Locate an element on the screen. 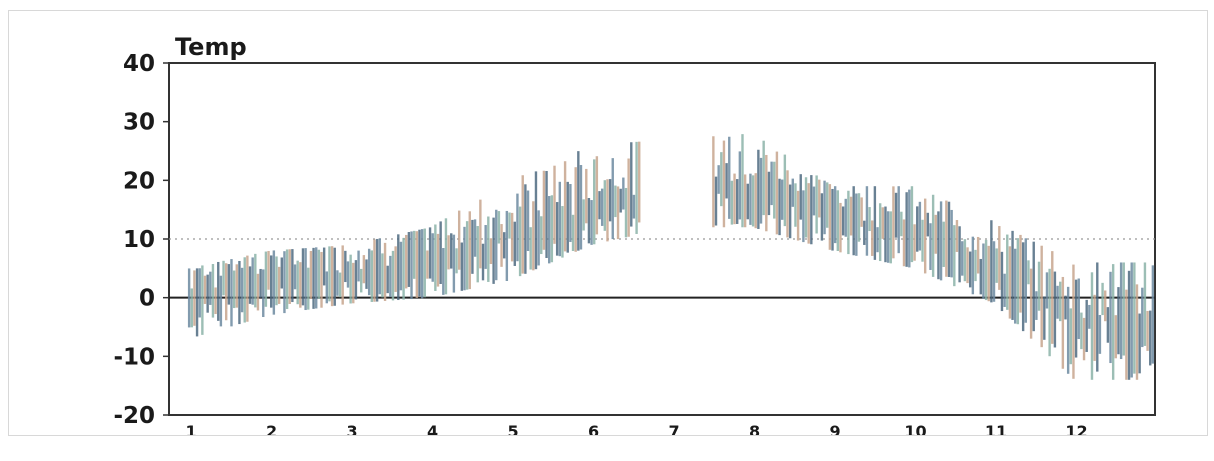 This screenshot has width=1214, height=461. x-tick-label: 2 is located at coordinates (271, 428).